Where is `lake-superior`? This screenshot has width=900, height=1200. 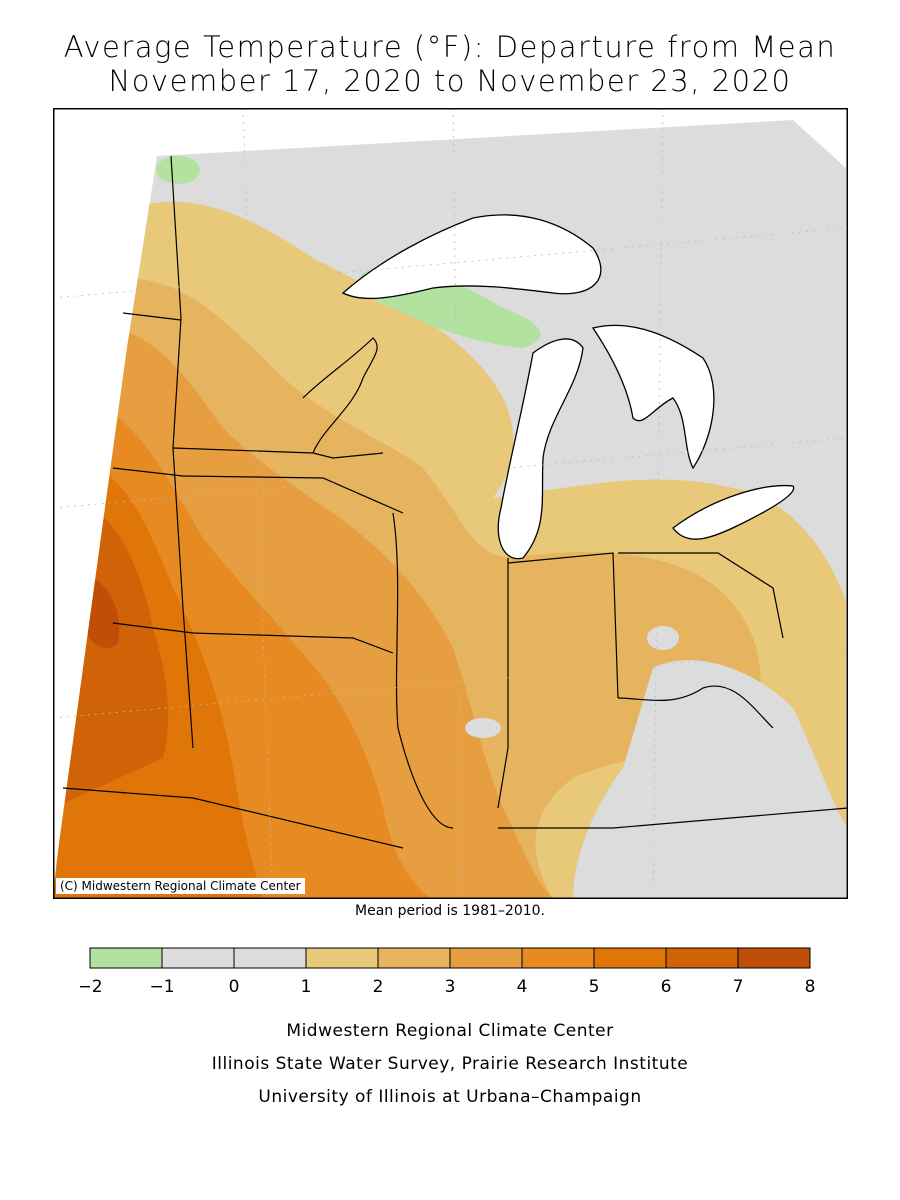
lake-superior is located at coordinates (471, 257).